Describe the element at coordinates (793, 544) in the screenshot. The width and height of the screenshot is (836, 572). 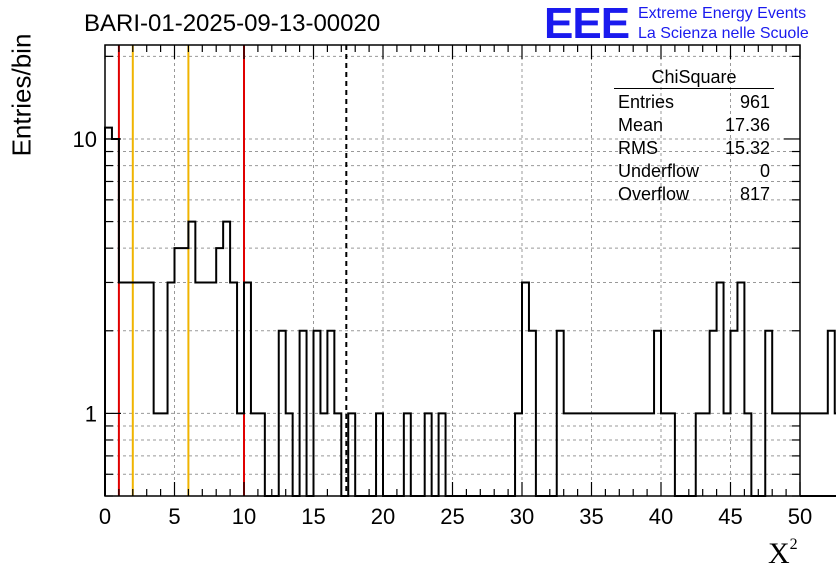
I see `x-axis-label-sup: 2` at that location.